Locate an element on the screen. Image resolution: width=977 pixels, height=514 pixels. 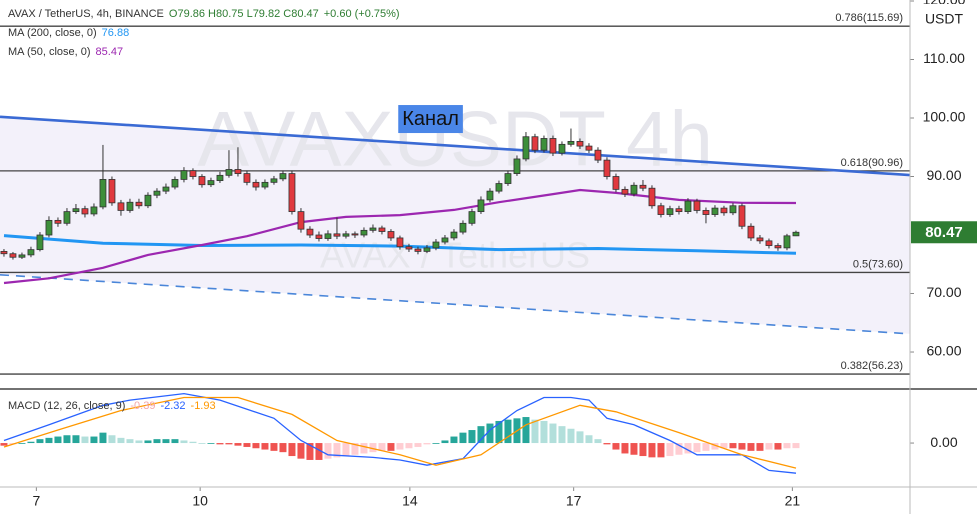
fib-label: 0.382(56.23) is located at coordinates (872, 366).